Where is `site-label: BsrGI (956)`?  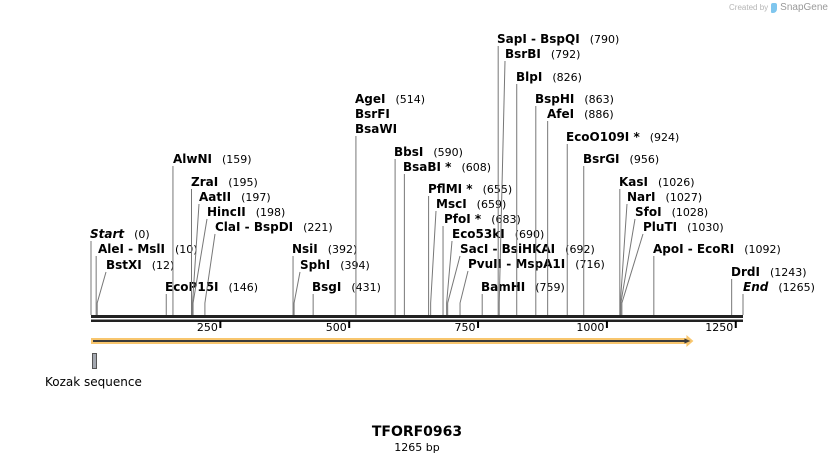 site-label: BsrGI (956) is located at coordinates (621, 159).